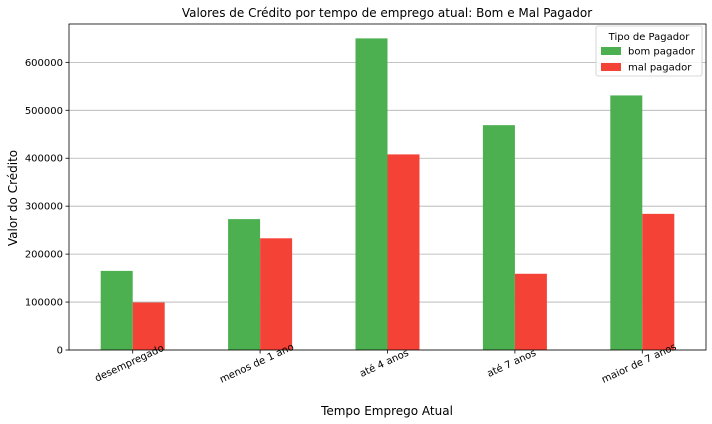 Image resolution: width=712 pixels, height=424 pixels. I want to click on legend-entry: bom pagador, so click(662, 52).